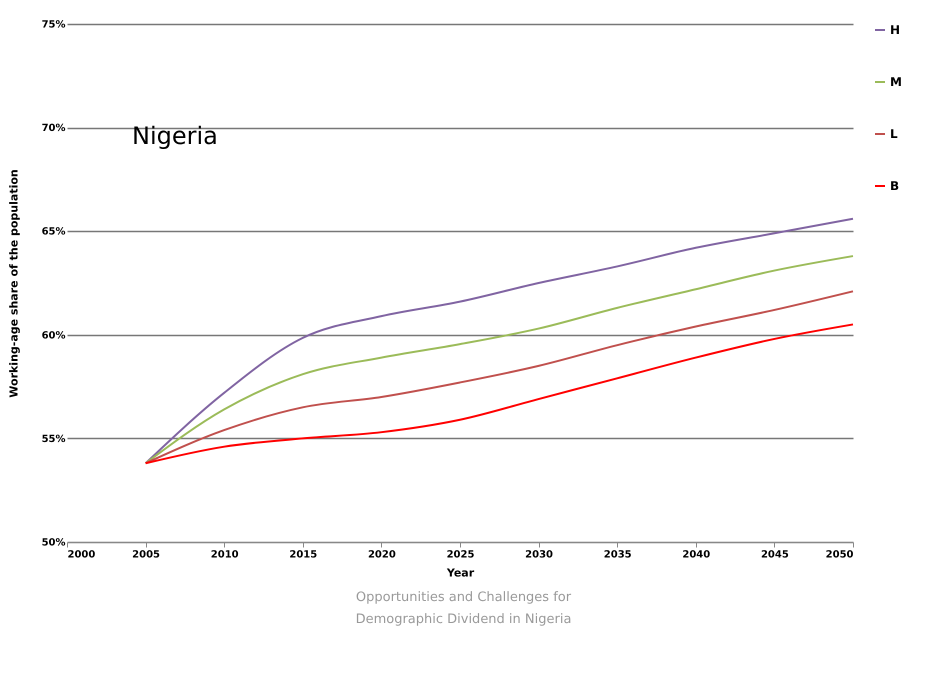 The height and width of the screenshot is (692, 927). I want to click on x-tick-label: 2005, so click(146, 555).